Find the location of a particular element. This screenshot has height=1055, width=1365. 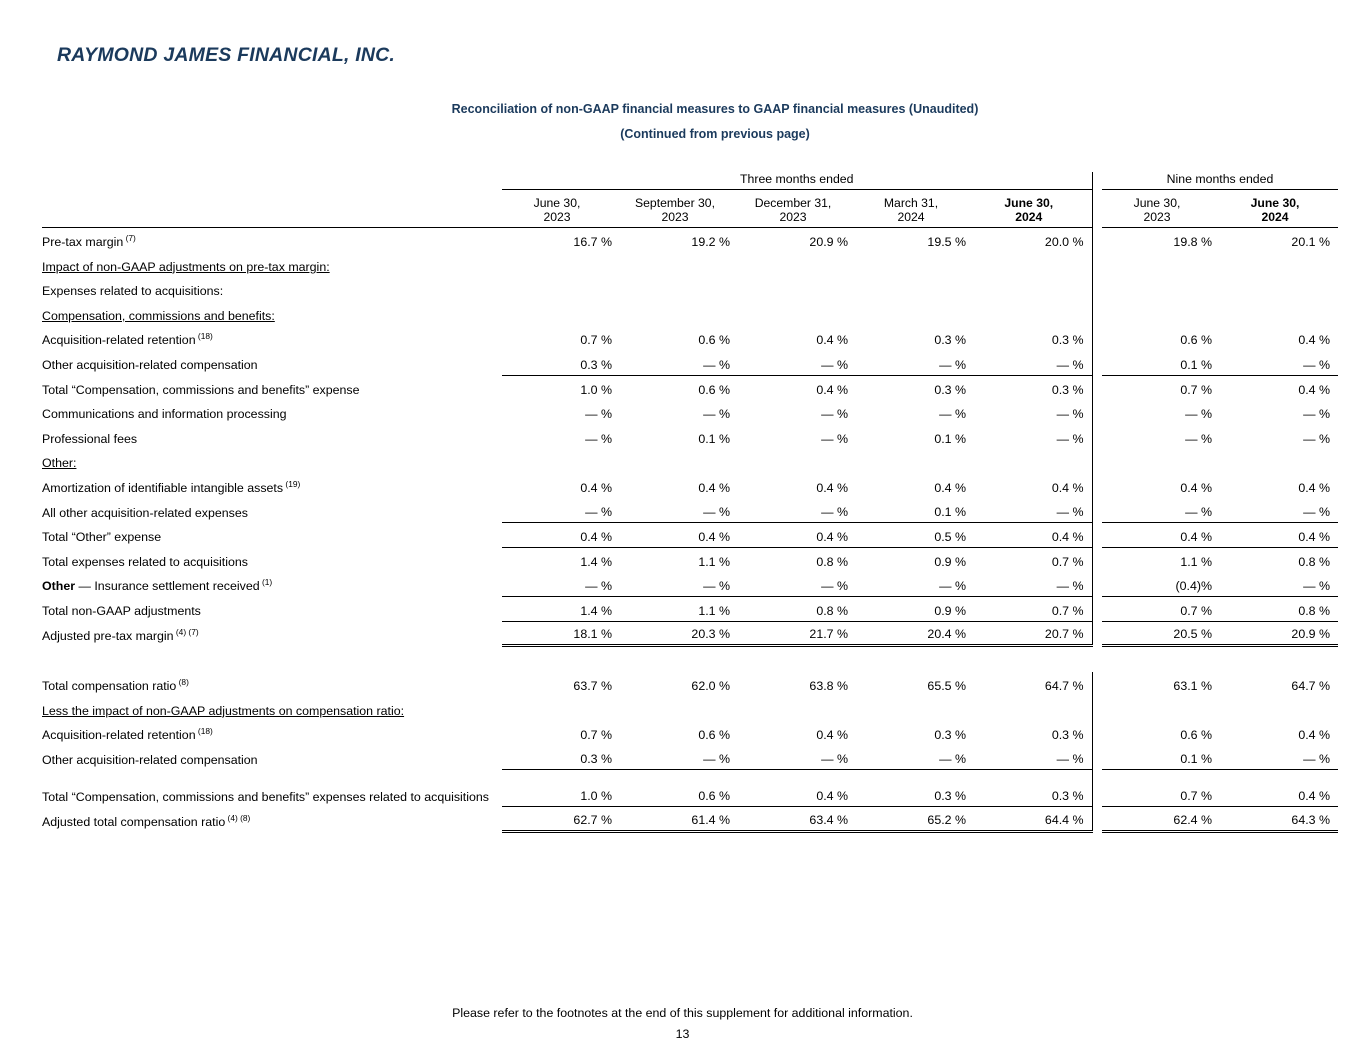

col-header-2-line2: 2023 is located at coordinates (793, 217).